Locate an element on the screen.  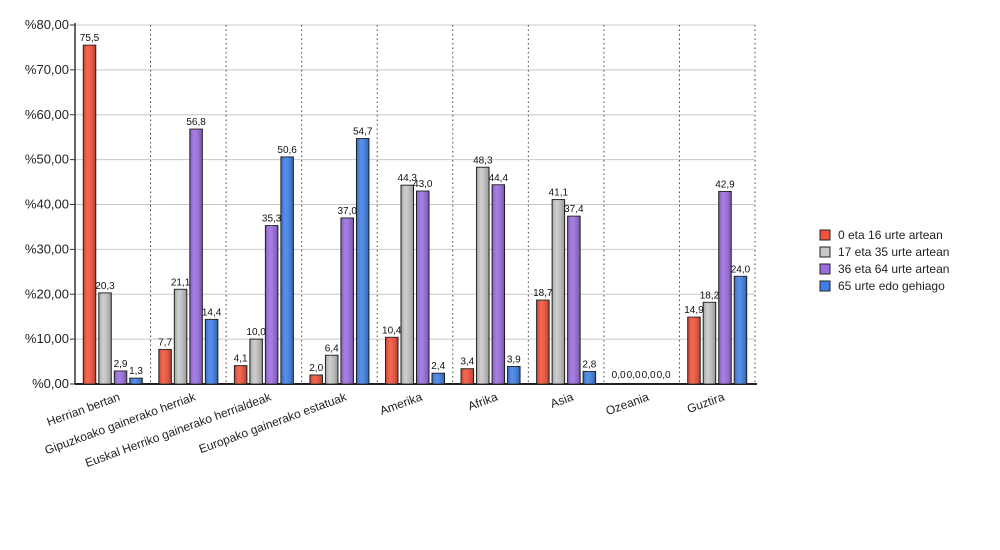
y-tick-label: %40,00 is located at coordinates (47, 204).